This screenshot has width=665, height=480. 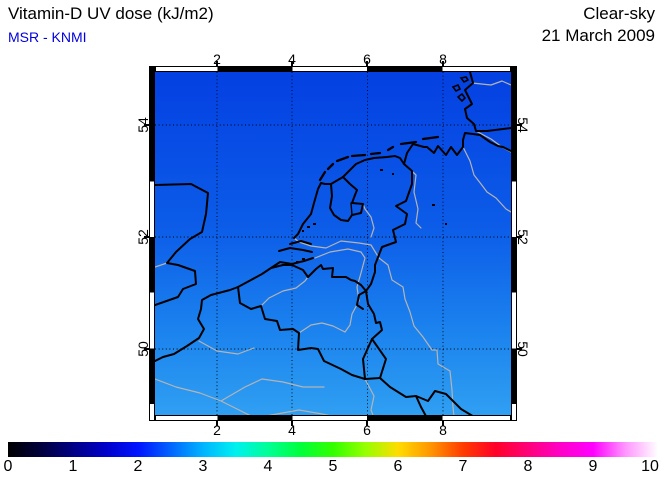 I want to click on lon-label-top: 4, so click(x=292, y=59).